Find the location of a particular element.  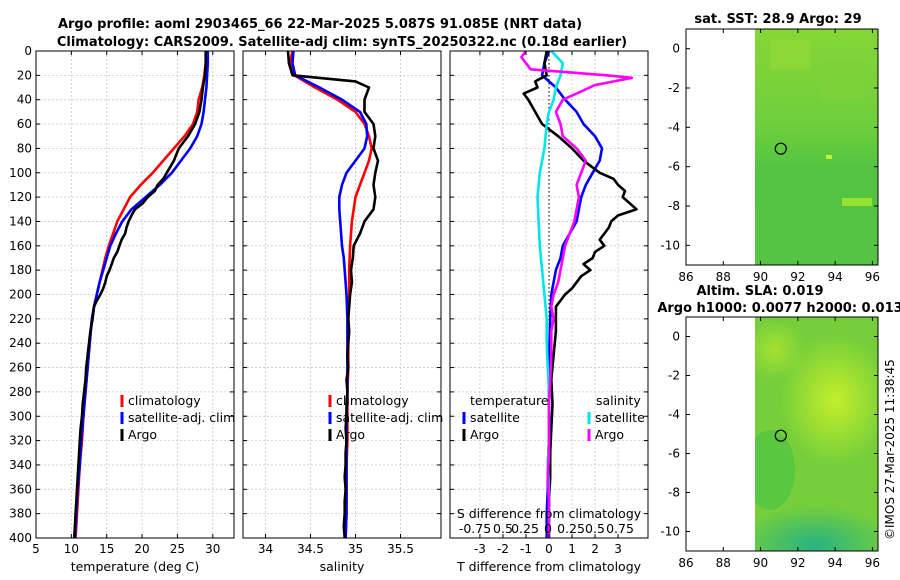

sla-map-title-1: Altim. SLA: 0.019 is located at coordinates (760, 291).